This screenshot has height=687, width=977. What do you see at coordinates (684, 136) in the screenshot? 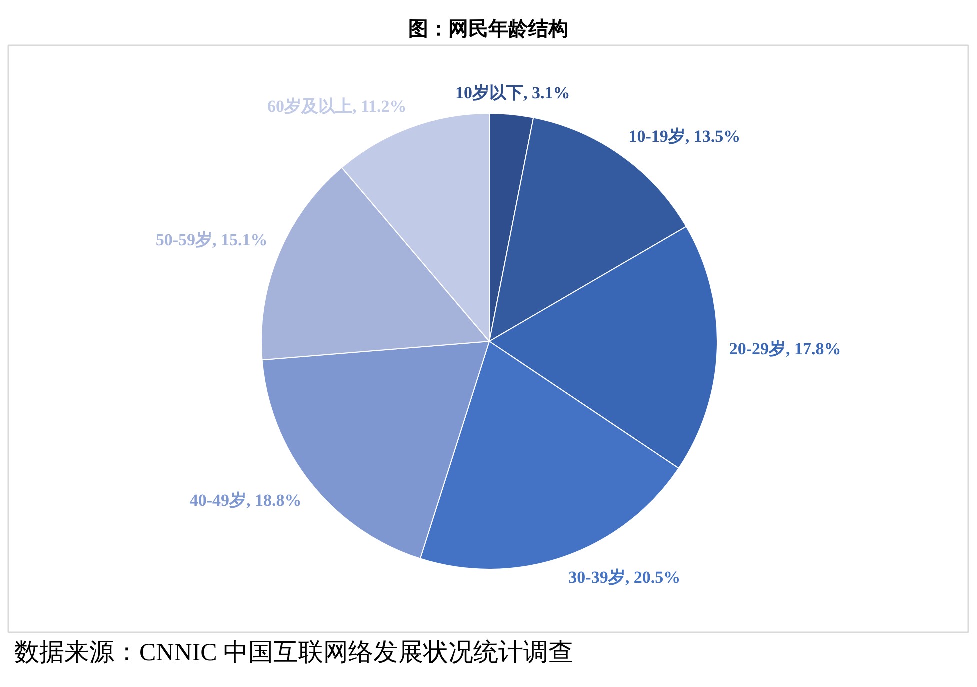
I see `slice-label: 10-19岁, 13.5%` at bounding box center [684, 136].